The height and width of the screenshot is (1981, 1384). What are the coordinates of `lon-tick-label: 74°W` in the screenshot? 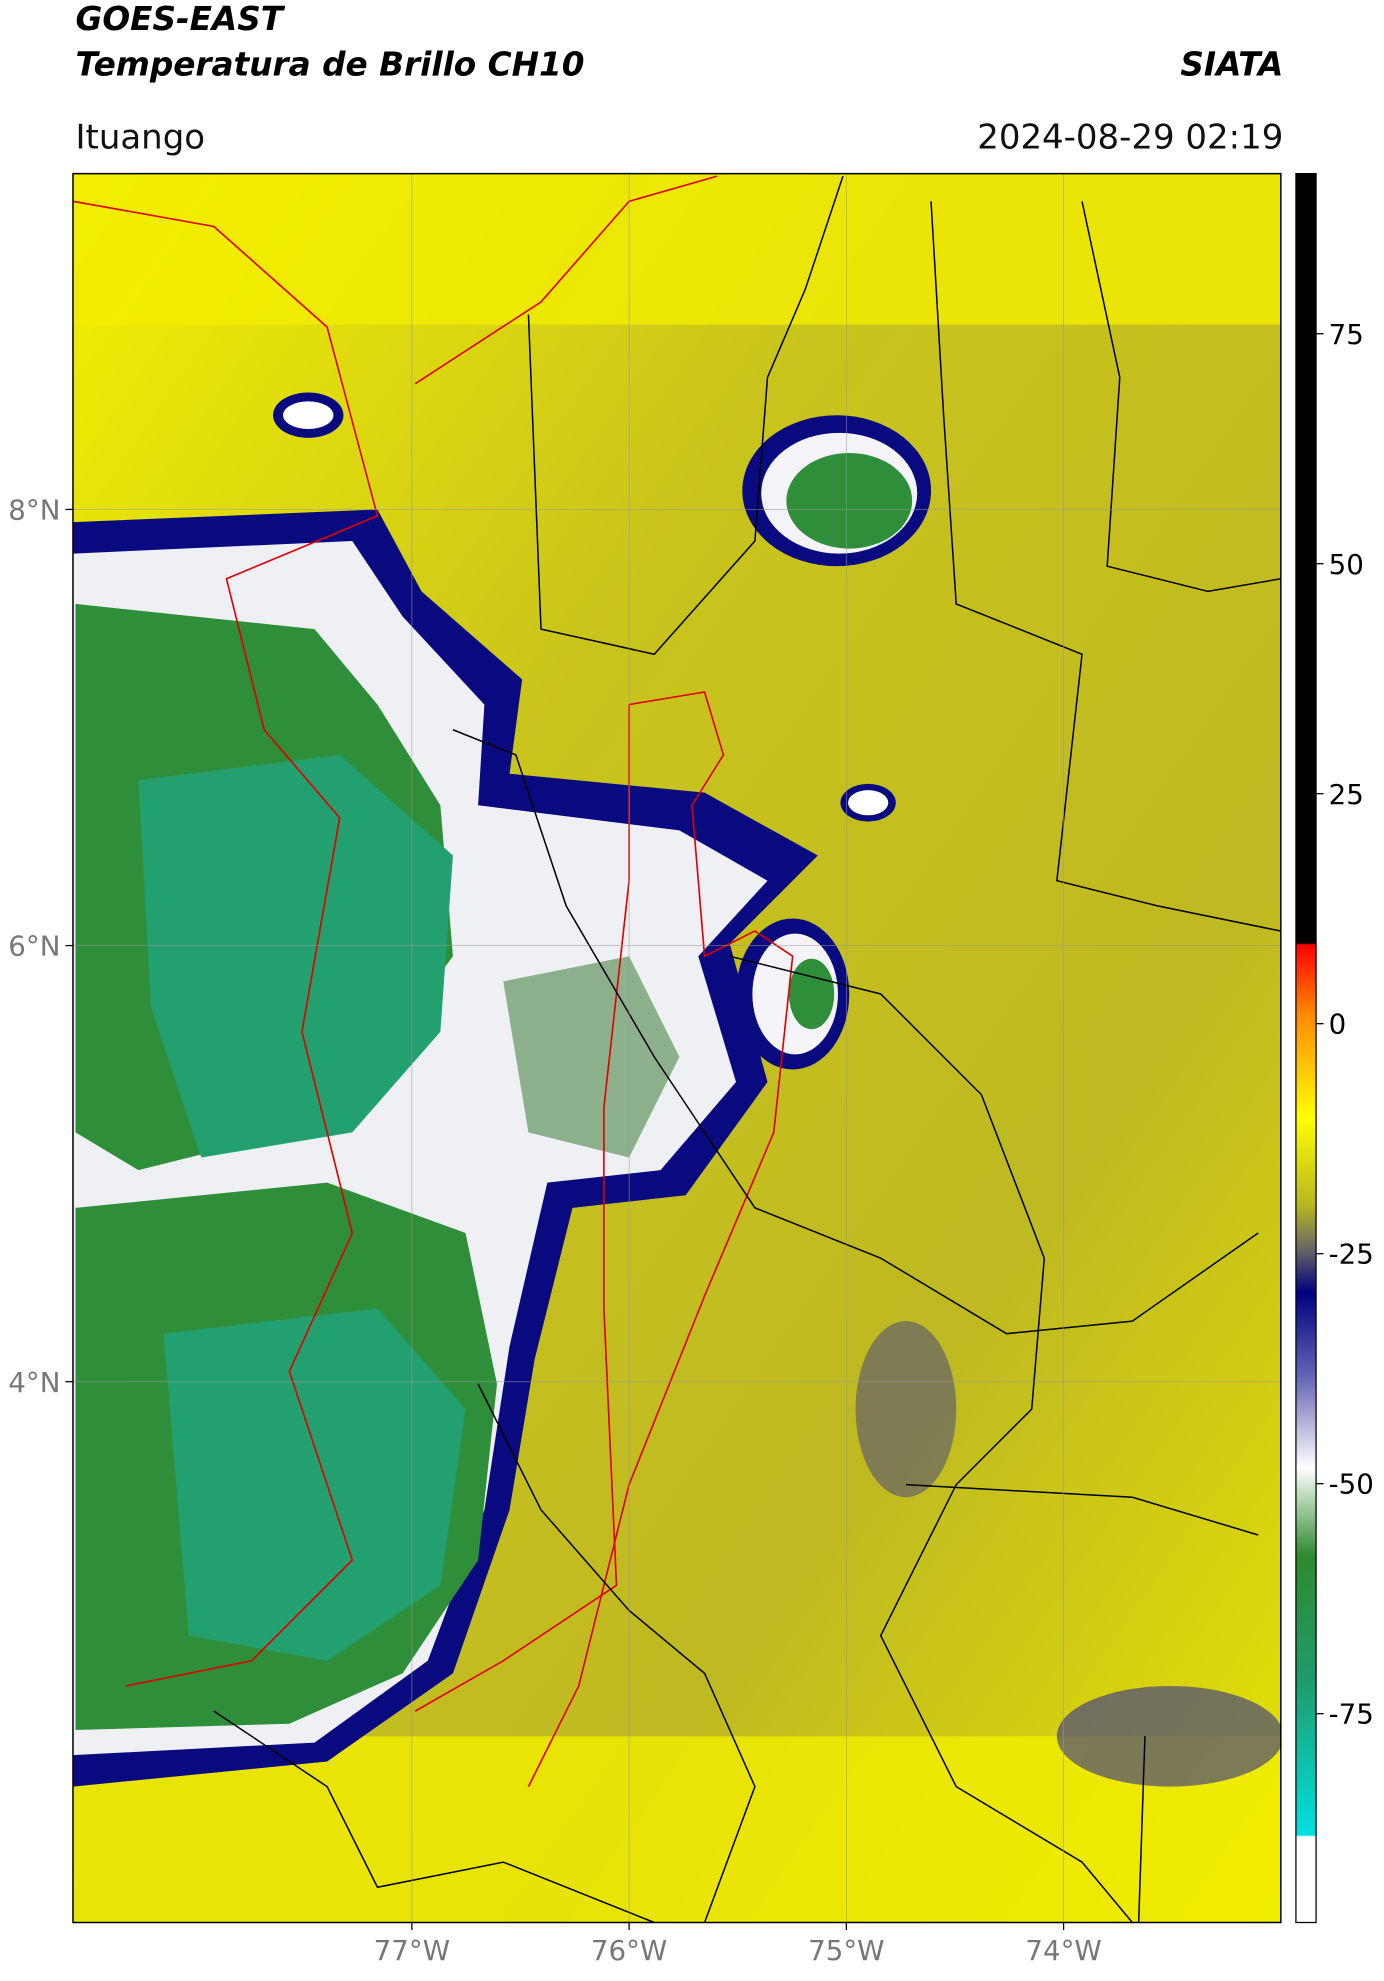 It's located at (1063, 1950).